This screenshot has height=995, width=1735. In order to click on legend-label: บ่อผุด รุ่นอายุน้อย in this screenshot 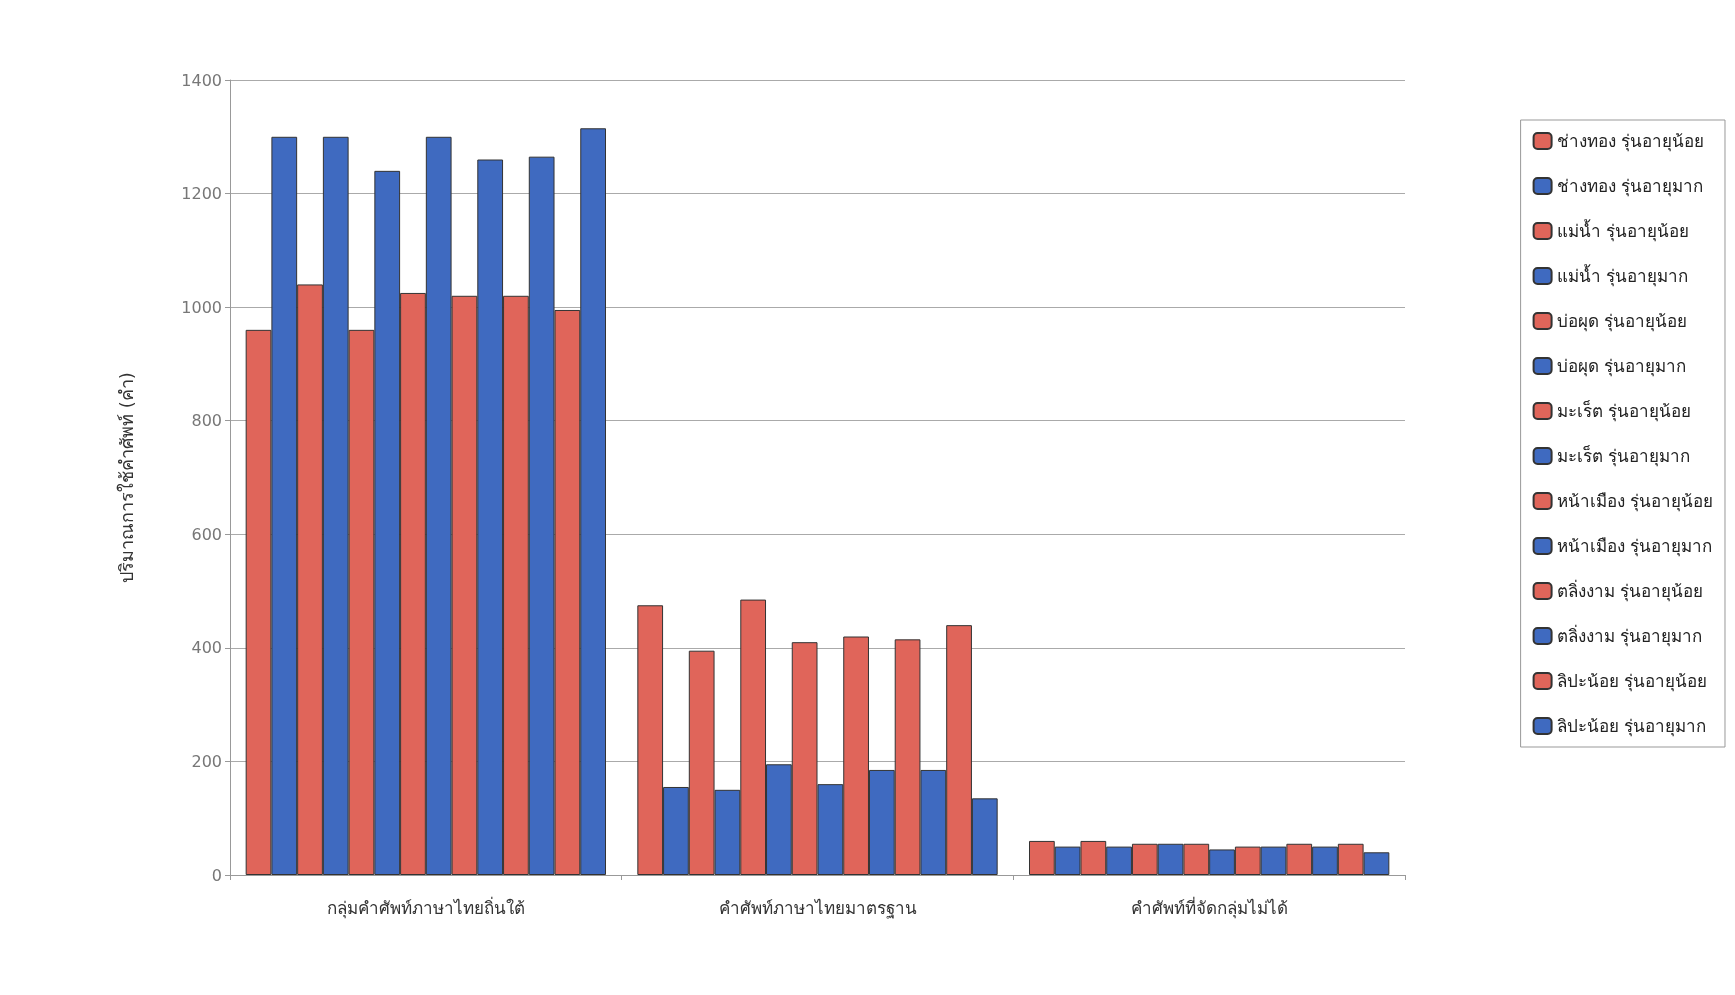, I will do `click(1621, 321)`.